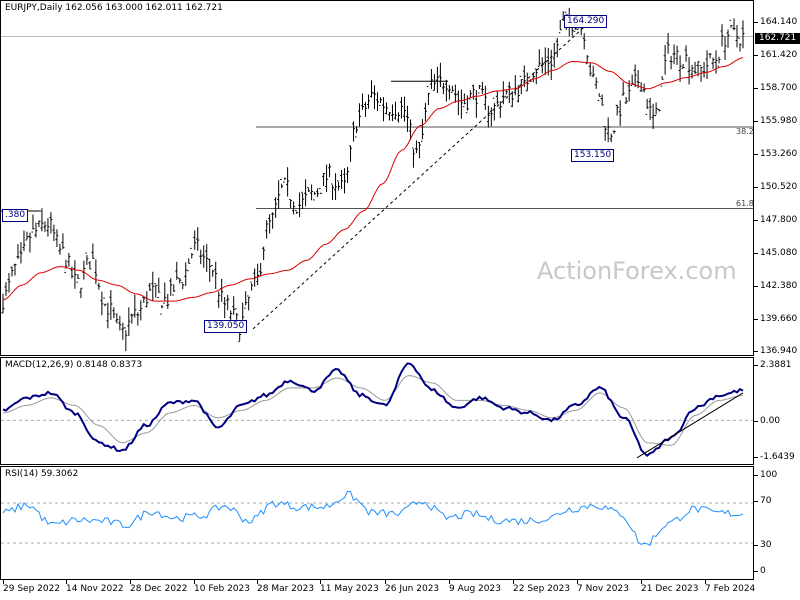  What do you see at coordinates (745, 131) in the screenshot?
I see `fib-382-label: 38.2` at bounding box center [745, 131].